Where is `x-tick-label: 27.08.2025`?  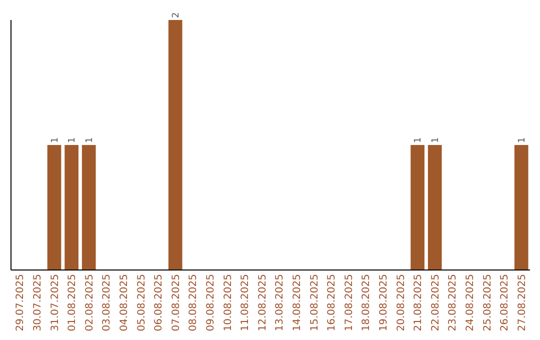 x-tick-label: 27.08.2025 is located at coordinates (522, 303).